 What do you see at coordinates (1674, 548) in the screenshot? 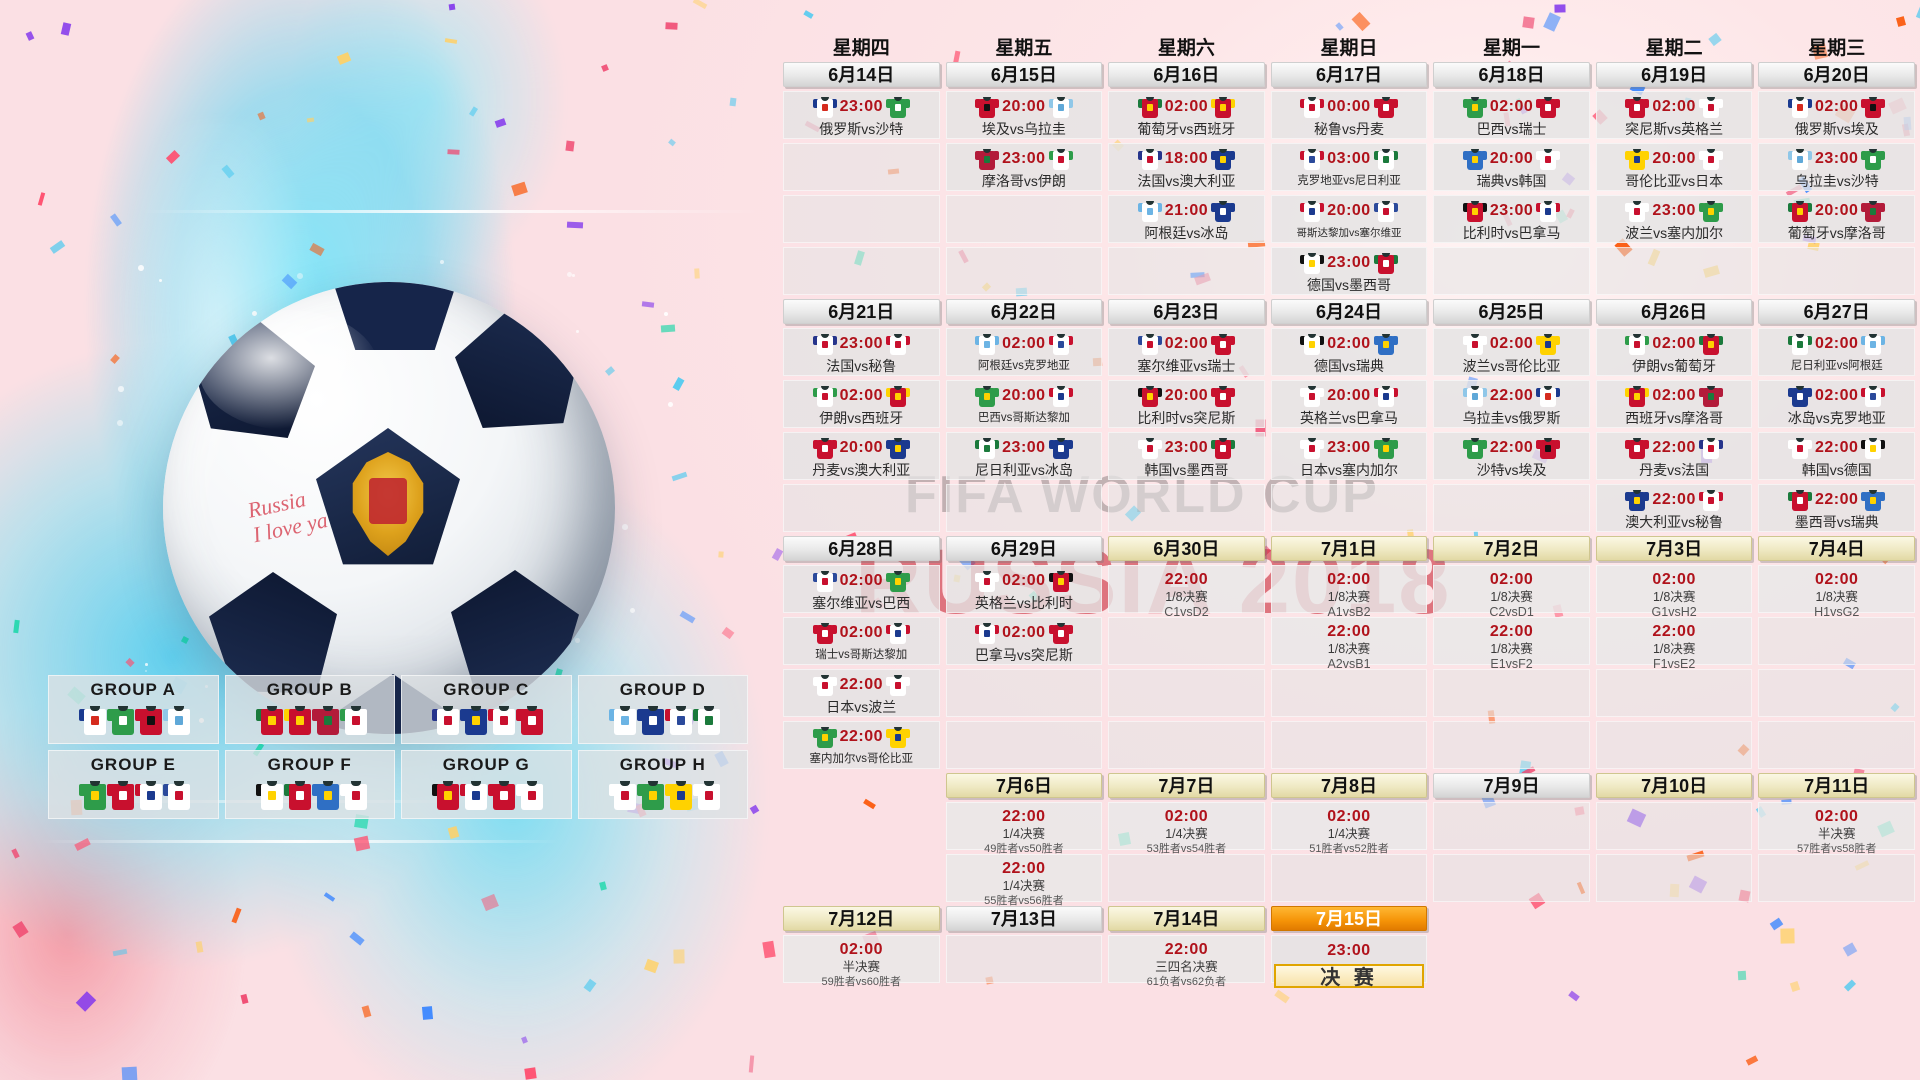
I see `date-cell: 7月3日` at bounding box center [1674, 548].